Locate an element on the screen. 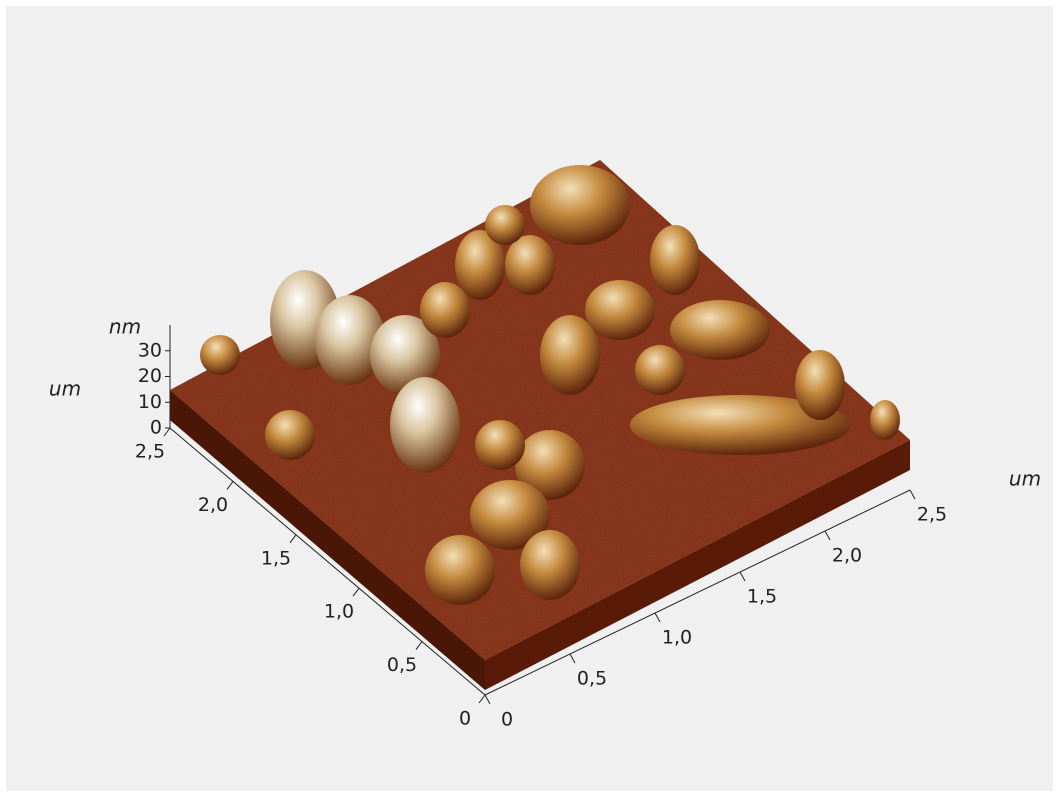  y-axis is located at coordinates (327, 561).